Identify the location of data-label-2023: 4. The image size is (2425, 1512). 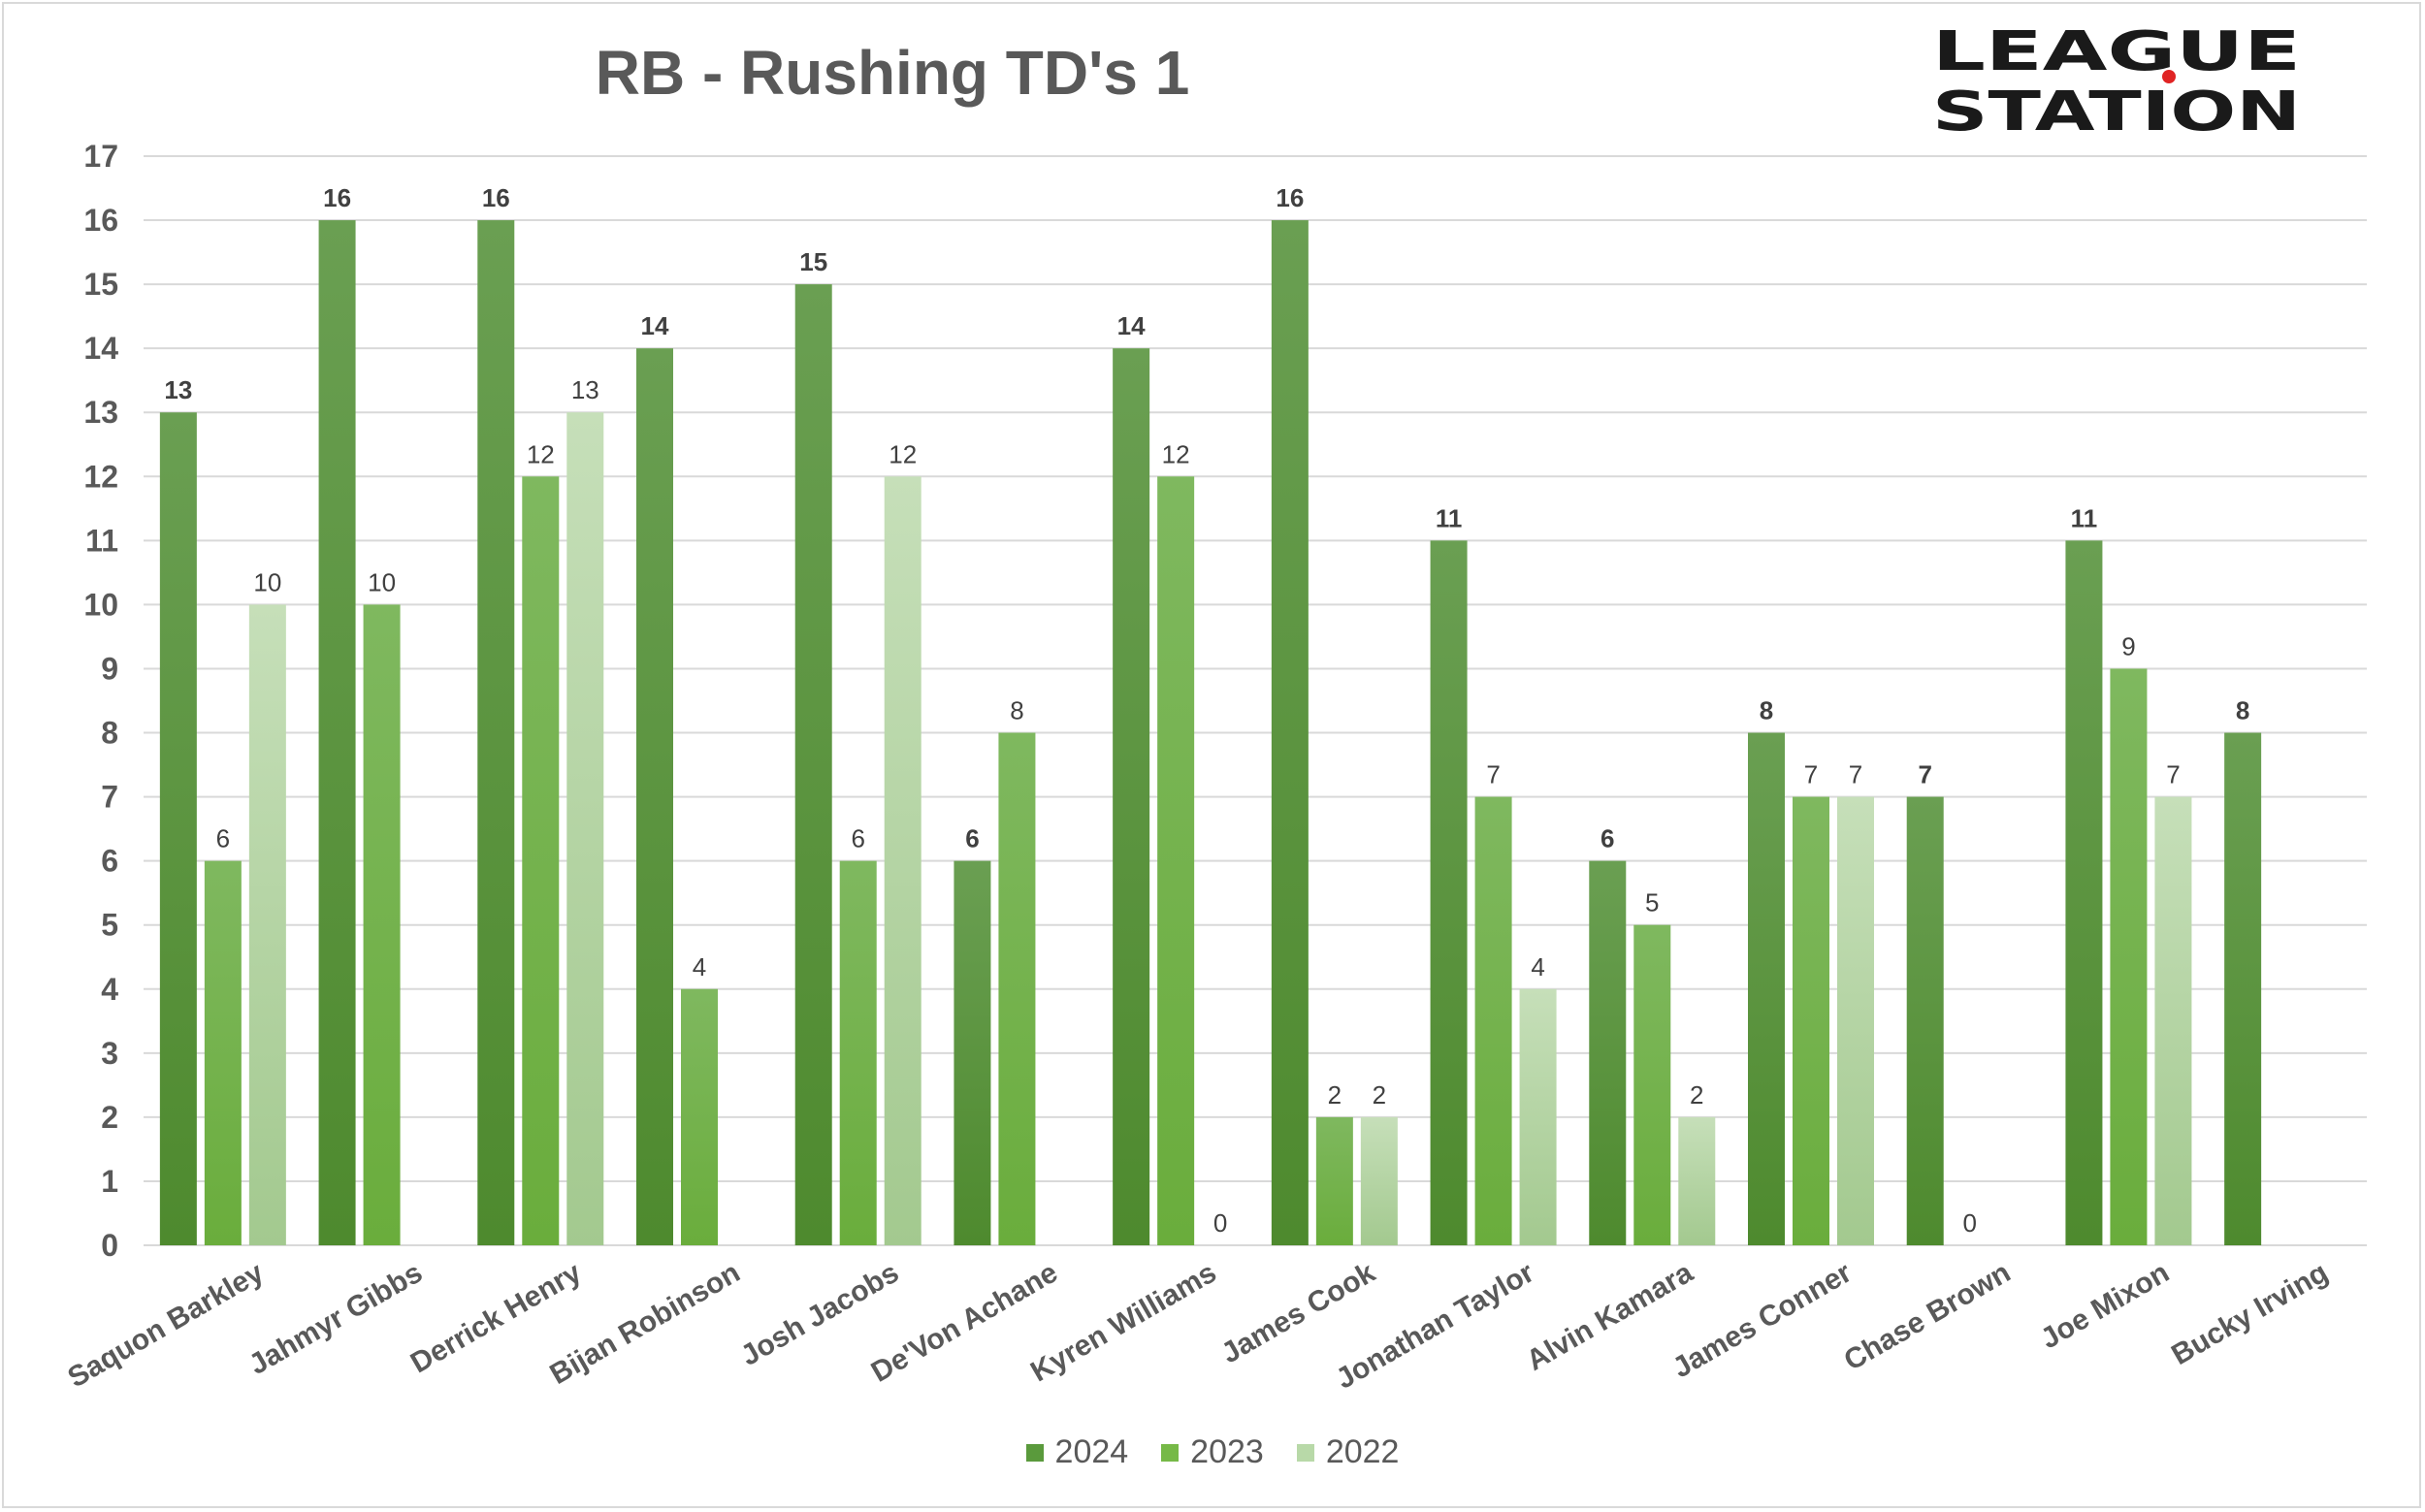
(699, 966).